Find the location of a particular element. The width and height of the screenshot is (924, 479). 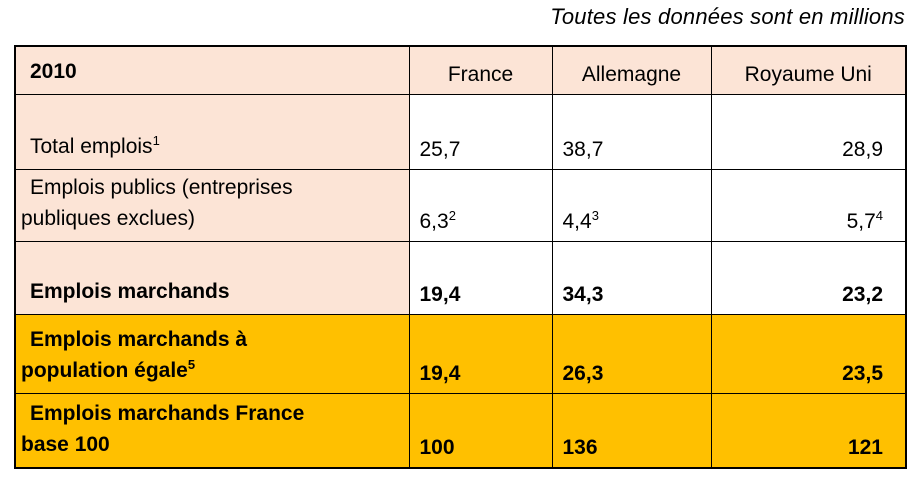

value-text: 5,7 is located at coordinates (861, 221).